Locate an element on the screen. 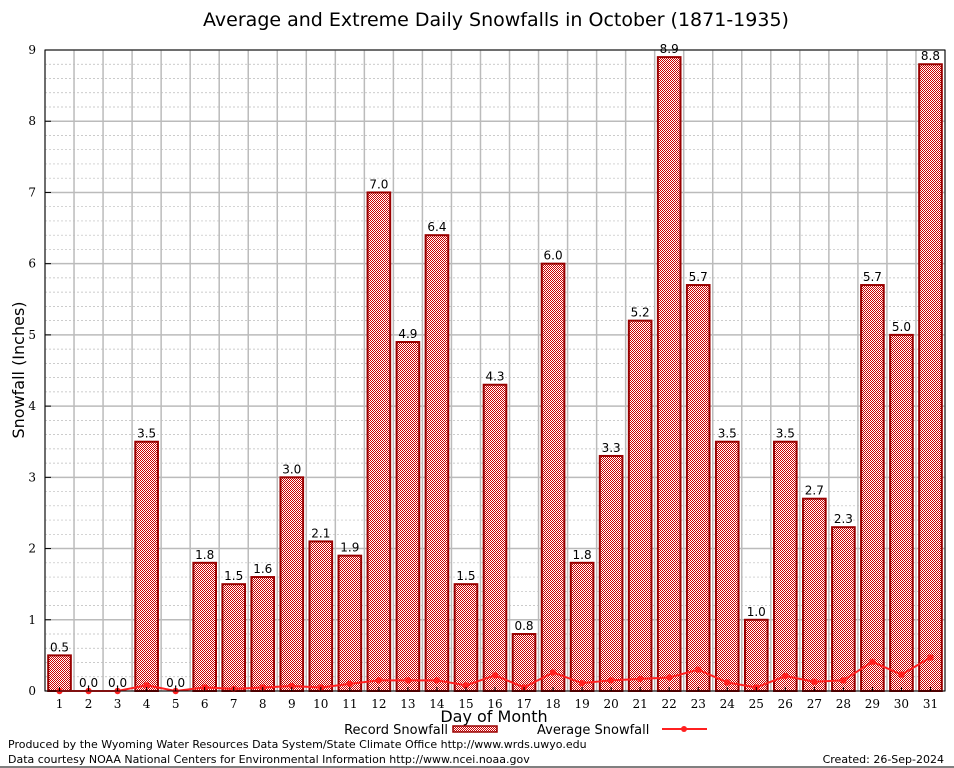 Image resolution: width=954 pixels, height=768 pixels. bar-value-label: 8.8 is located at coordinates (930, 56).